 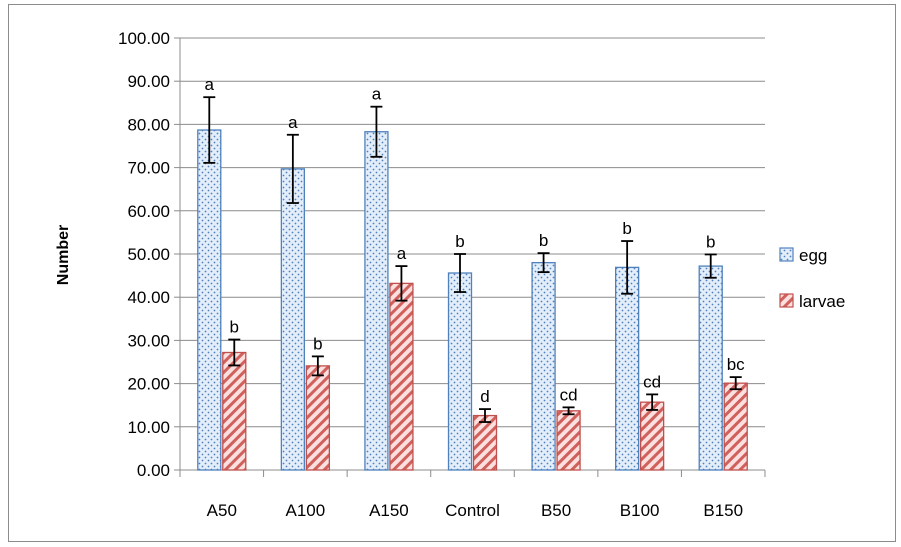 I want to click on x-tick-label: Control, so click(x=472, y=510).